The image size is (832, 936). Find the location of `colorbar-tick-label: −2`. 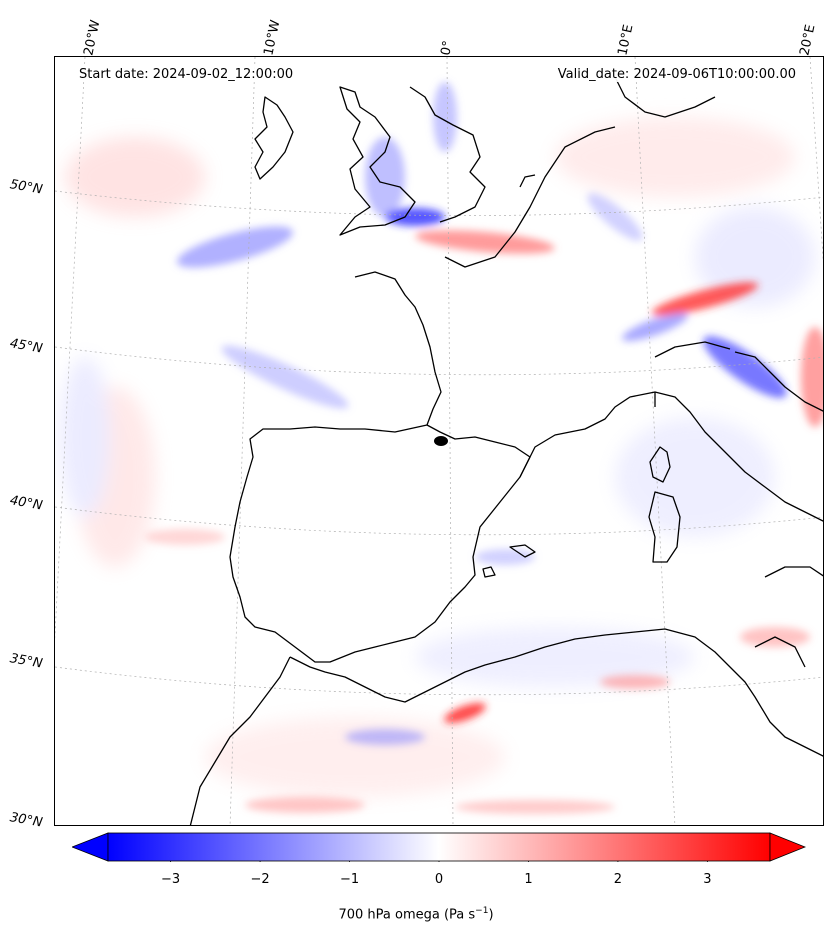

colorbar-tick-label: −2 is located at coordinates (260, 879).